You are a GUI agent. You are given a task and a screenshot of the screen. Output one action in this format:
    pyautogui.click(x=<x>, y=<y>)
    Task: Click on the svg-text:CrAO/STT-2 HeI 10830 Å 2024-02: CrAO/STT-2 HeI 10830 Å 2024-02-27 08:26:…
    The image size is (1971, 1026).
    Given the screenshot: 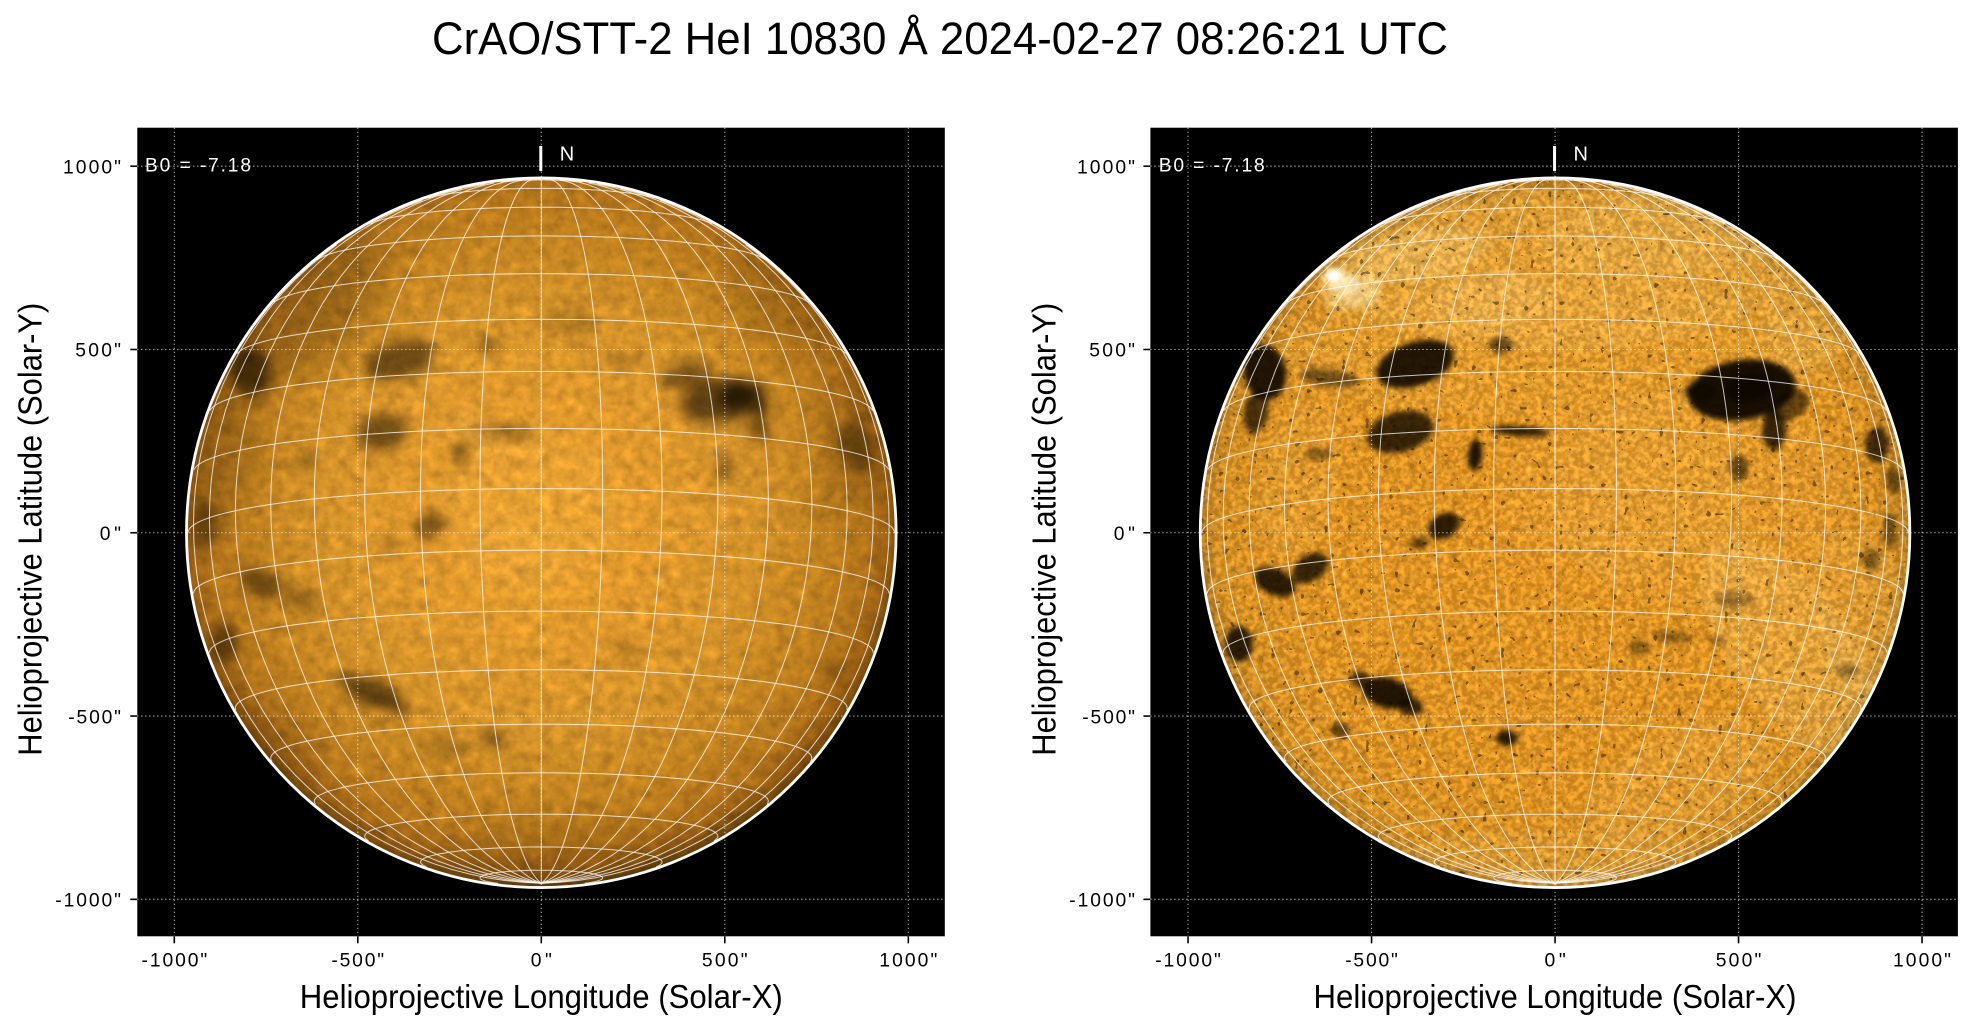 What is the action you would take?
    pyautogui.click(x=940, y=38)
    